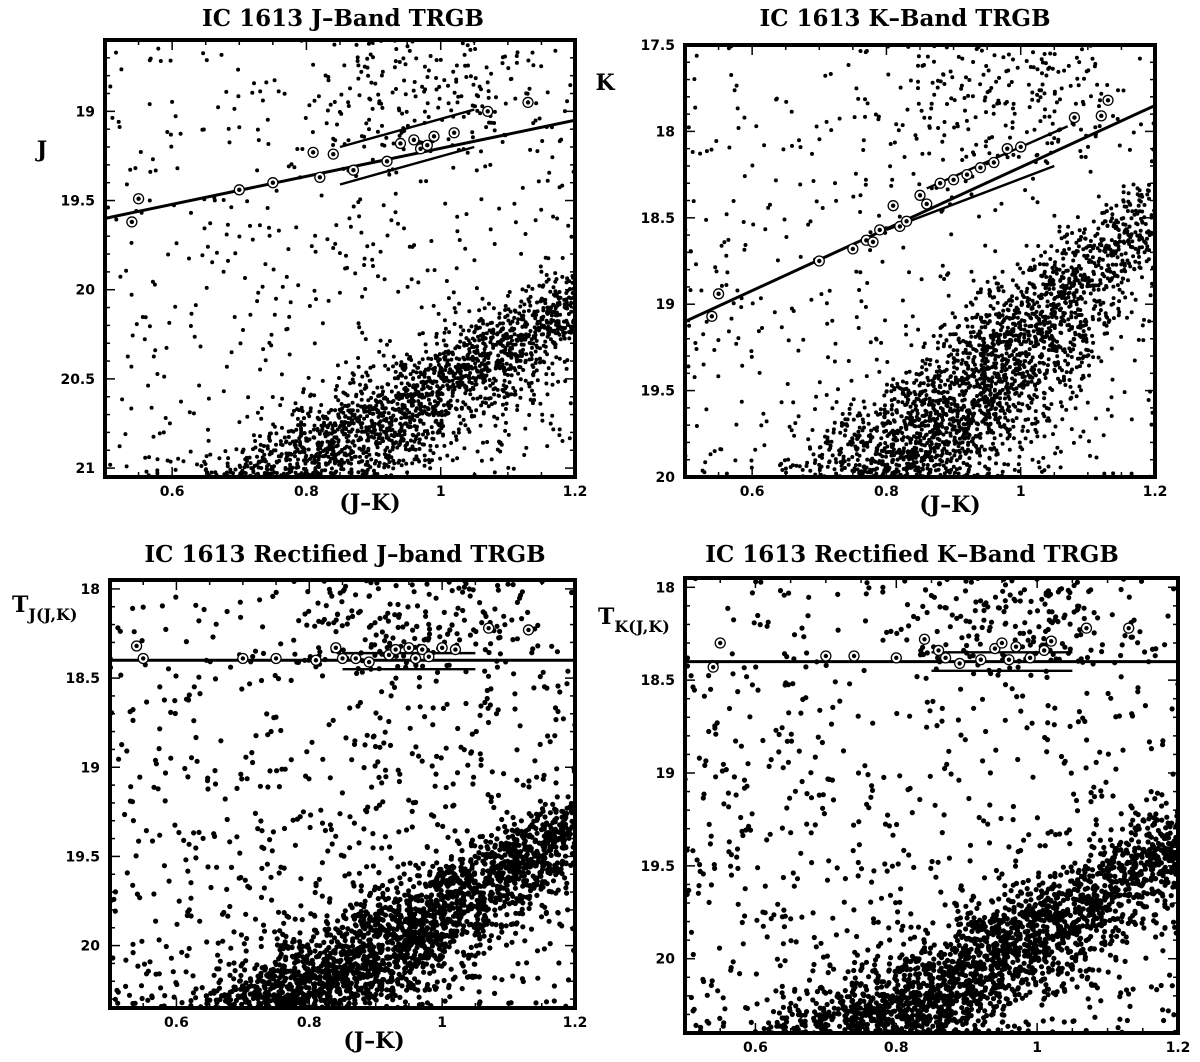 This screenshot has height=1062, width=1200. I want to click on chart-title: IC 1613 Rectified J–band TRGB, so click(344, 554).